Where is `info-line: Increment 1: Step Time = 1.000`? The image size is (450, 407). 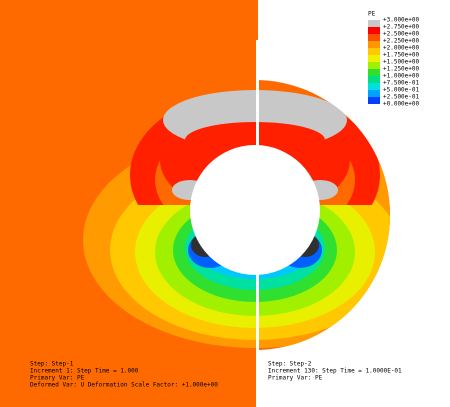
info-line: Increment 1: Step Time = 1.000 is located at coordinates (84, 371).